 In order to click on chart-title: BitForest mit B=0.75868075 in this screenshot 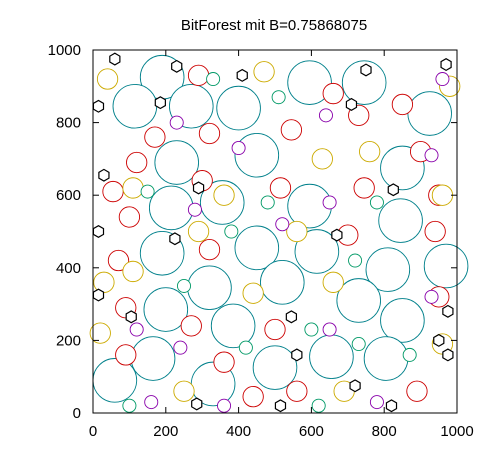, I will do `click(274, 25)`.